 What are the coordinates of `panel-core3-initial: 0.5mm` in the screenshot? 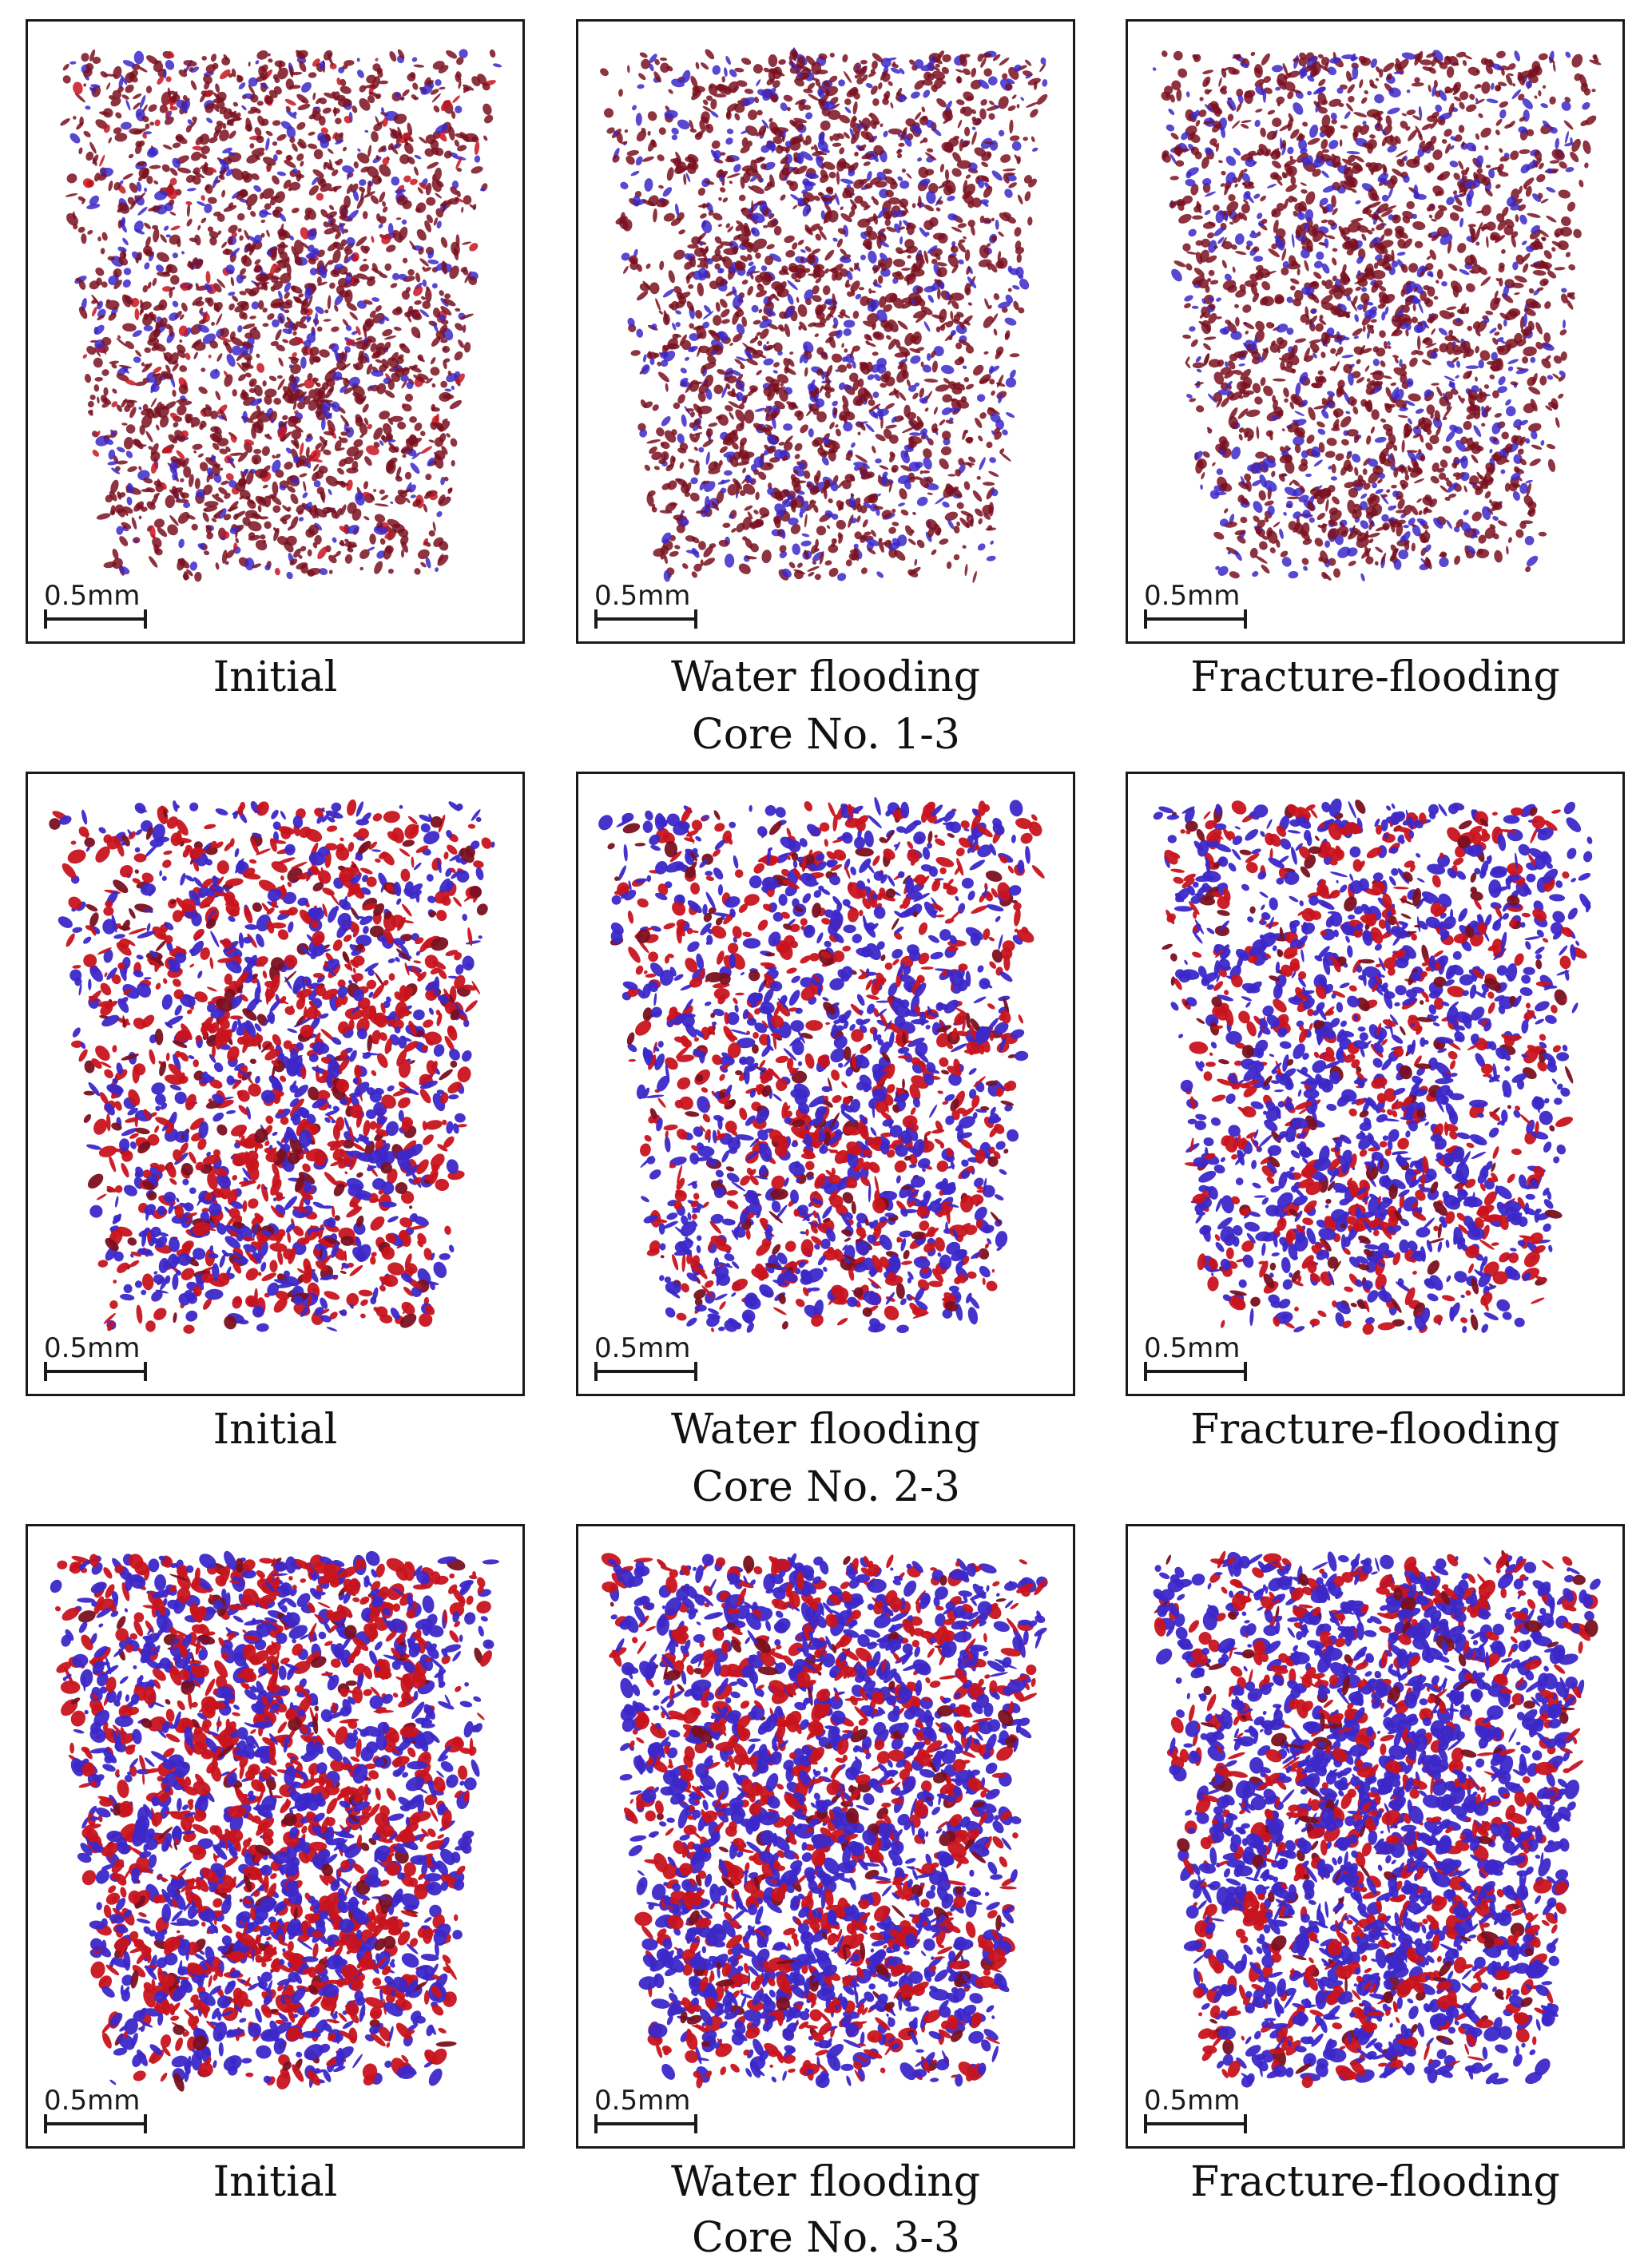 It's located at (275, 1836).